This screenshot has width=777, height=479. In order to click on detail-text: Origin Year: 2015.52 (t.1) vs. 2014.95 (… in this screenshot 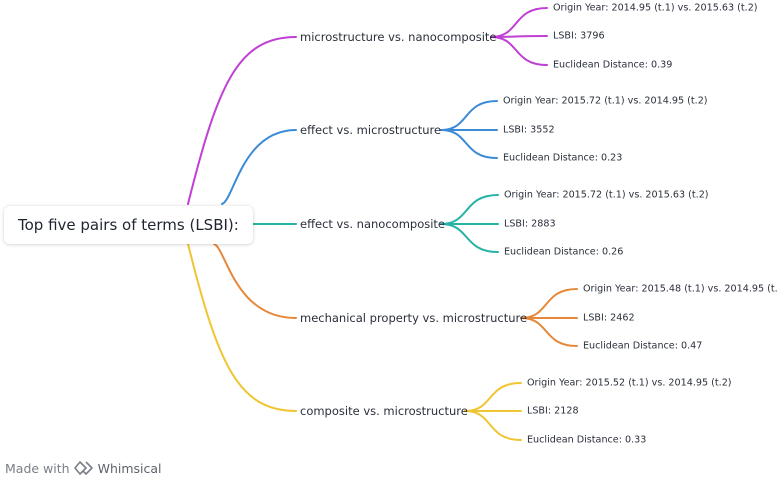, I will do `click(629, 383)`.